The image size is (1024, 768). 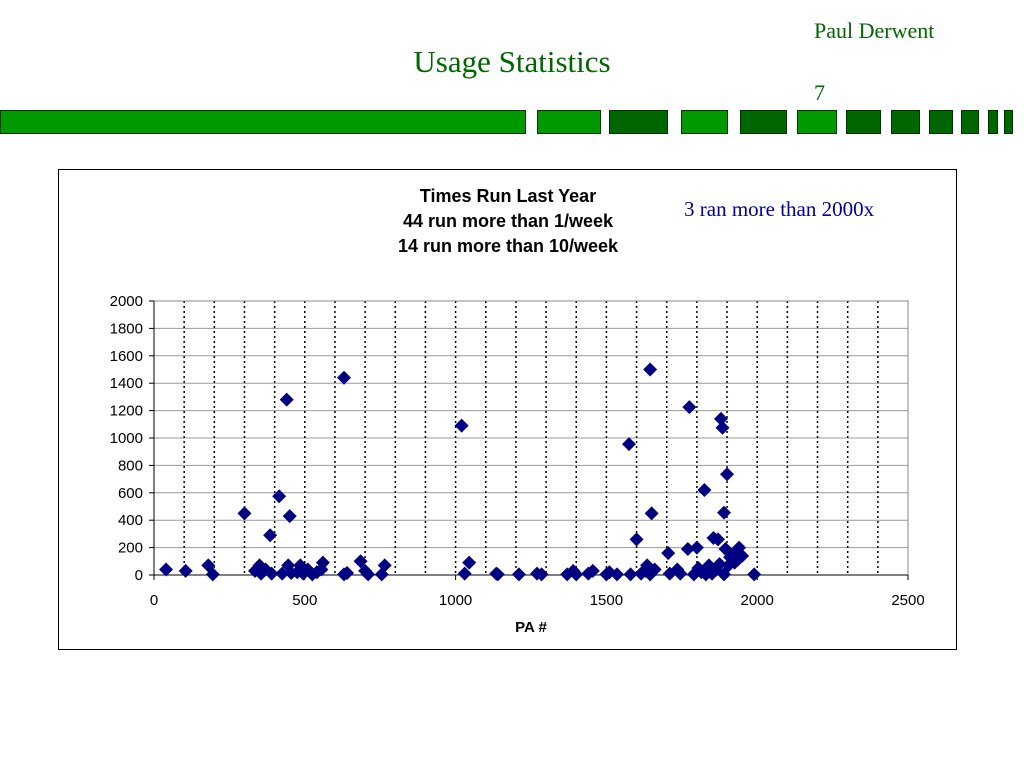 I want to click on author-name: Paul Derwent, so click(x=874, y=30).